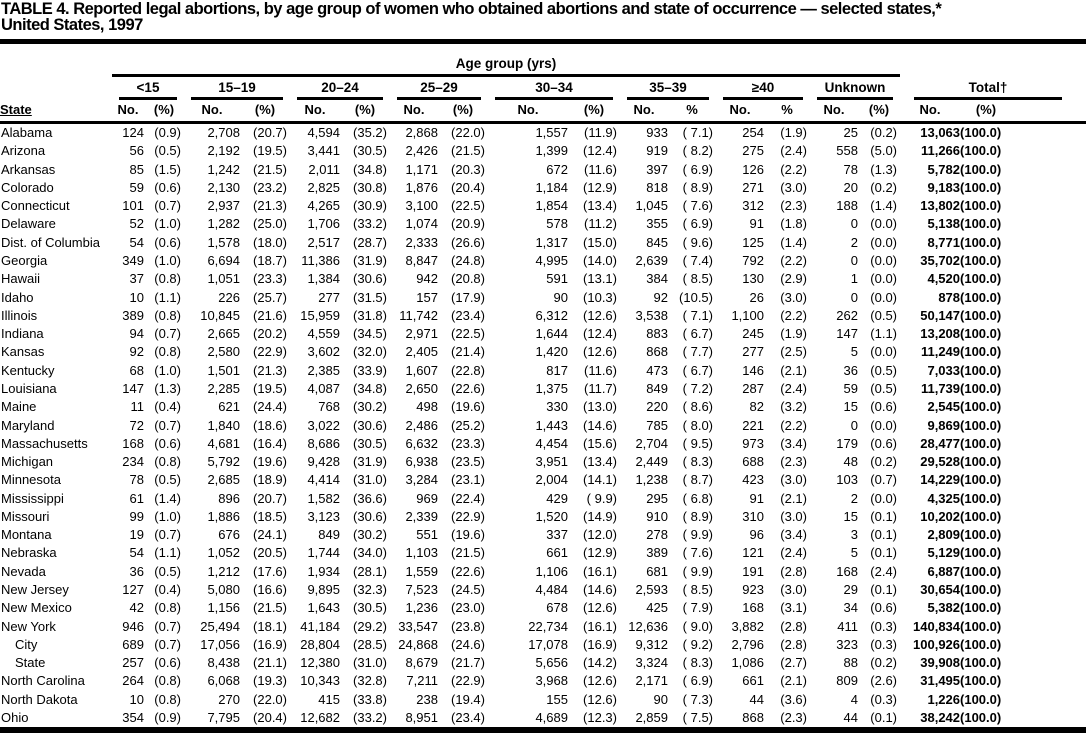 This screenshot has width=1086, height=737. I want to click on value-cell: (21.1), so click(270, 663).